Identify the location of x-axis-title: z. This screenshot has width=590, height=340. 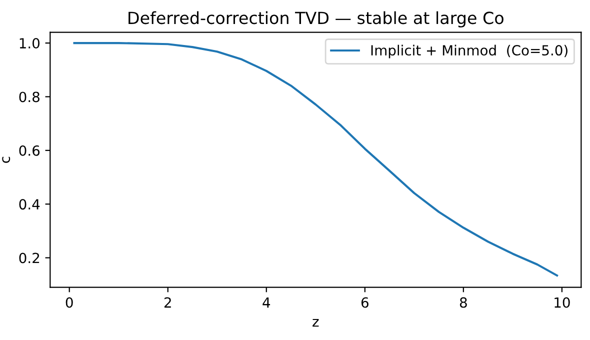
(315, 322).